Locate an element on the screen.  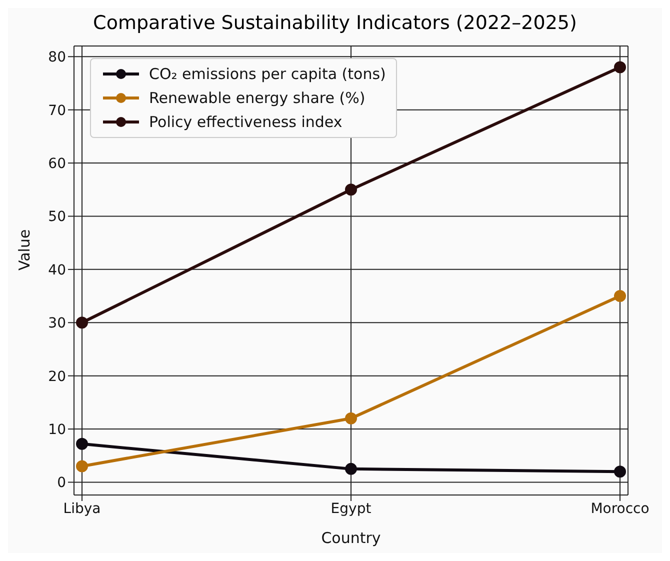
legend-label: Renewable energy share (%) is located at coordinates (257, 98).